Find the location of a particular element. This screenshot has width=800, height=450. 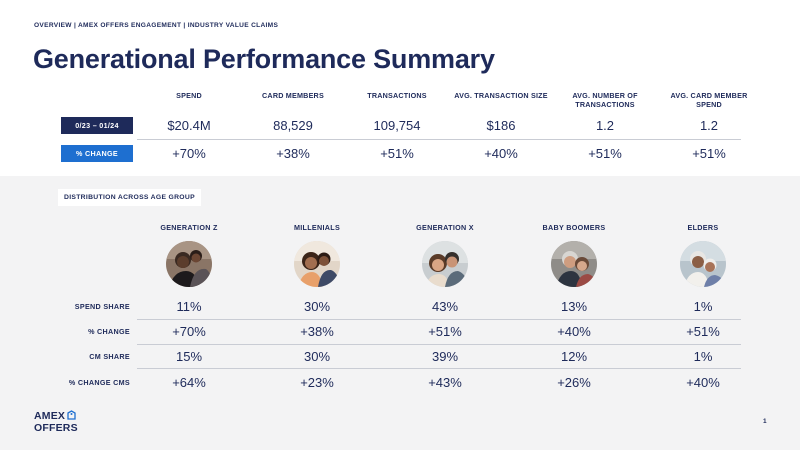

change-avg-card-member-spend: +51% is located at coordinates (709, 153).